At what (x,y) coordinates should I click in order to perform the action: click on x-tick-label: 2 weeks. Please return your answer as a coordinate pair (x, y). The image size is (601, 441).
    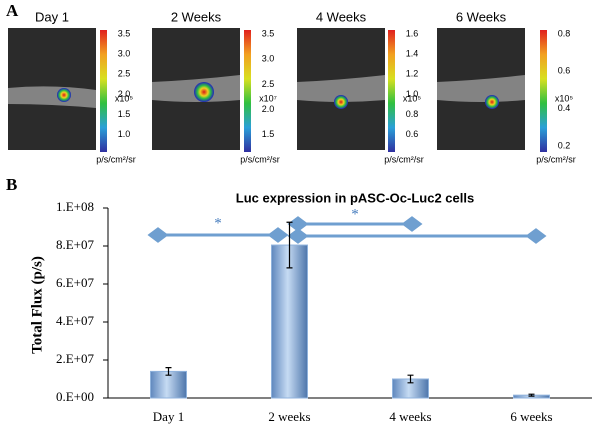
    Looking at the image, I should click on (289, 416).